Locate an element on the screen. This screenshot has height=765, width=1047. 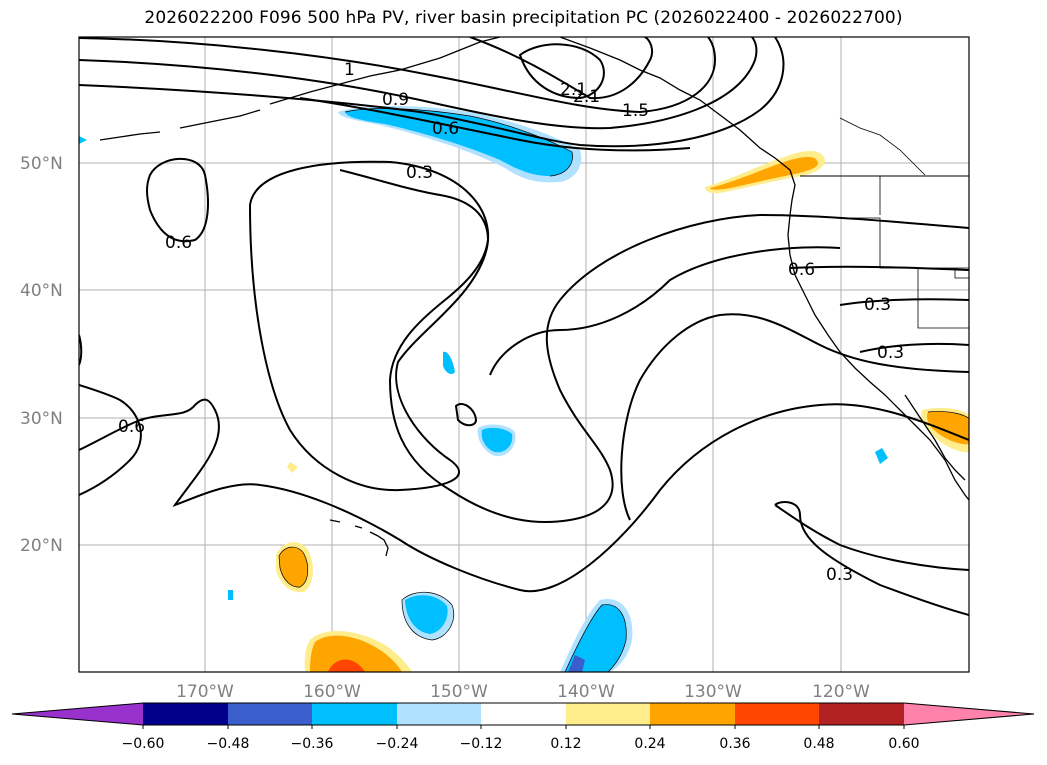
colorbar-low-extend is located at coordinates (77, 714).